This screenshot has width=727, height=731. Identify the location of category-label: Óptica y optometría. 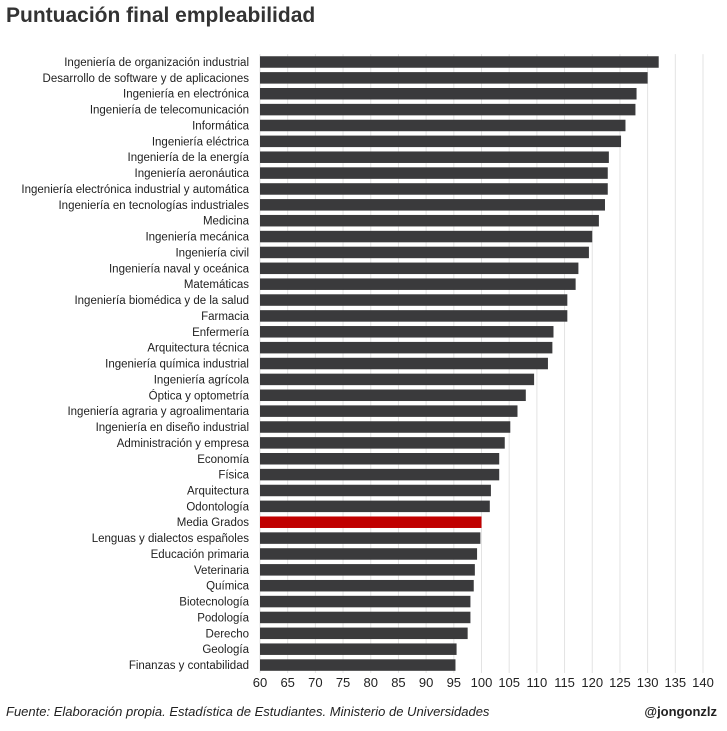
(199, 395).